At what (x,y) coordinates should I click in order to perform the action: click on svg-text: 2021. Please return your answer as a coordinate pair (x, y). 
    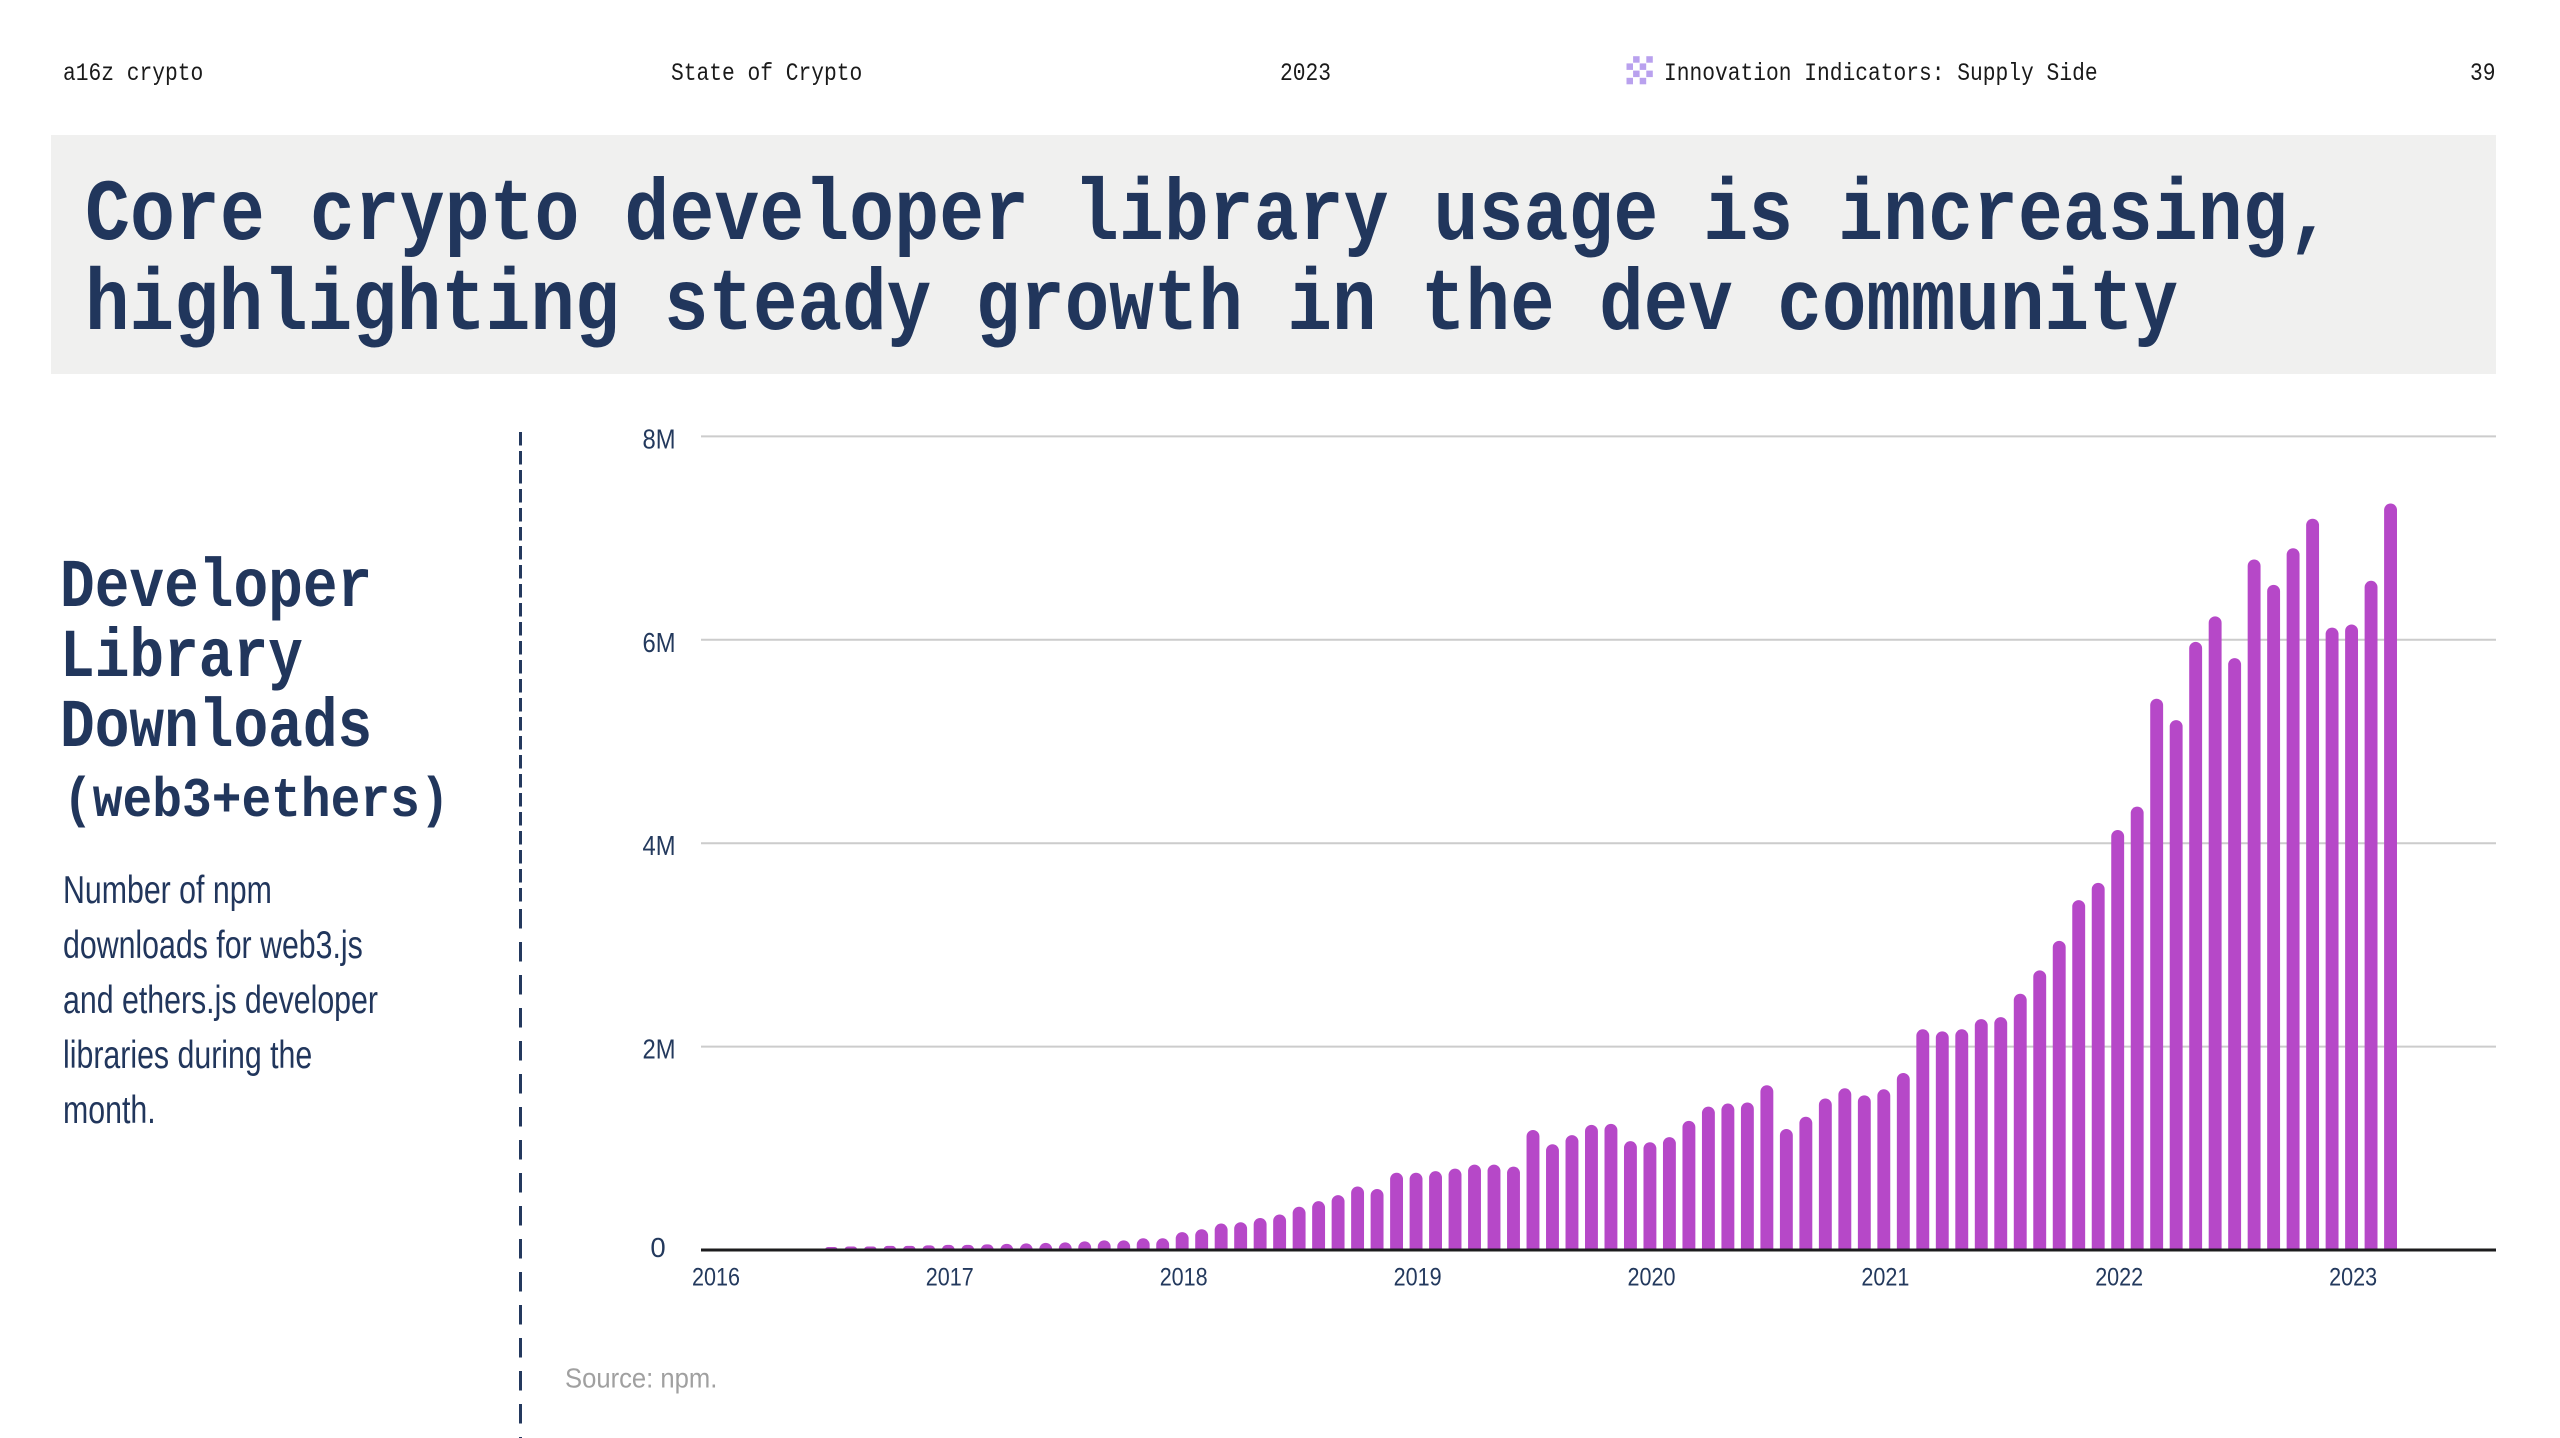
    Looking at the image, I should click on (1885, 1277).